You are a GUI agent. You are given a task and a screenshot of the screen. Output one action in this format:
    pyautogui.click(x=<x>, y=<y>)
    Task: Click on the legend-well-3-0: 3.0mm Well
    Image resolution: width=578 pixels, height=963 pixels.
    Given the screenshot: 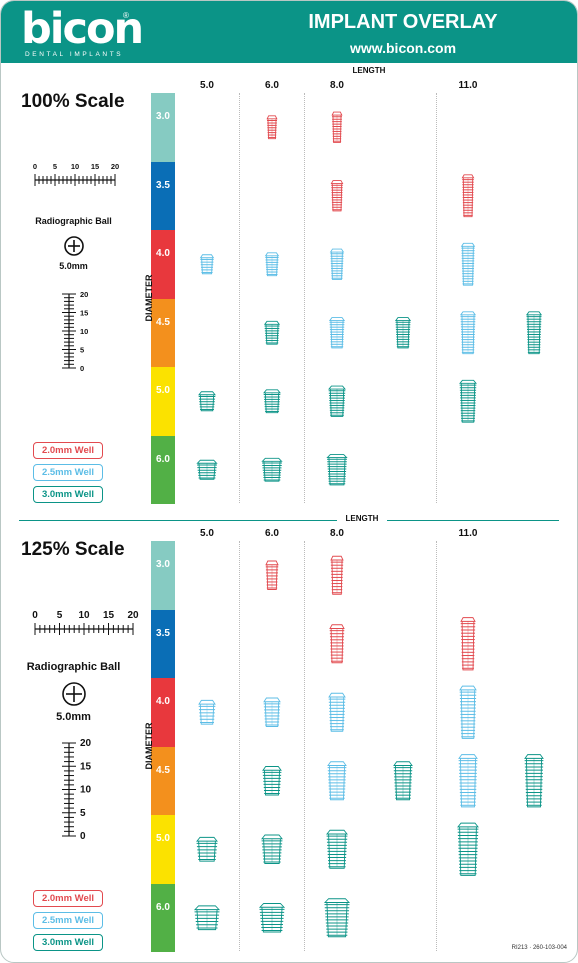 What is the action you would take?
    pyautogui.click(x=68, y=942)
    